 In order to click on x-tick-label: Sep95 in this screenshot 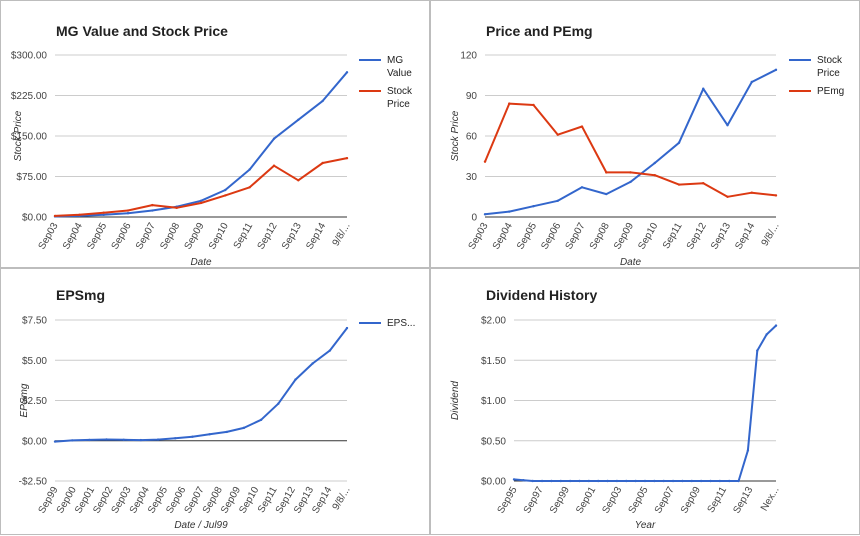, I will do `click(508, 500)`.